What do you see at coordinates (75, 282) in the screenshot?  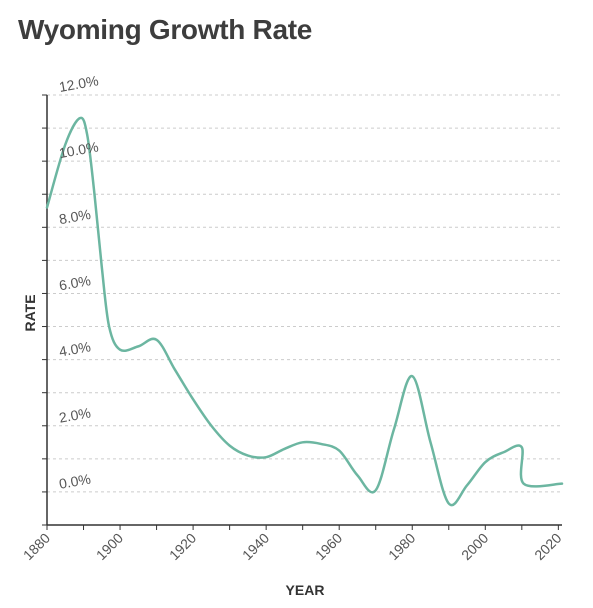 I see `y-tick-label: 6.0%` at bounding box center [75, 282].